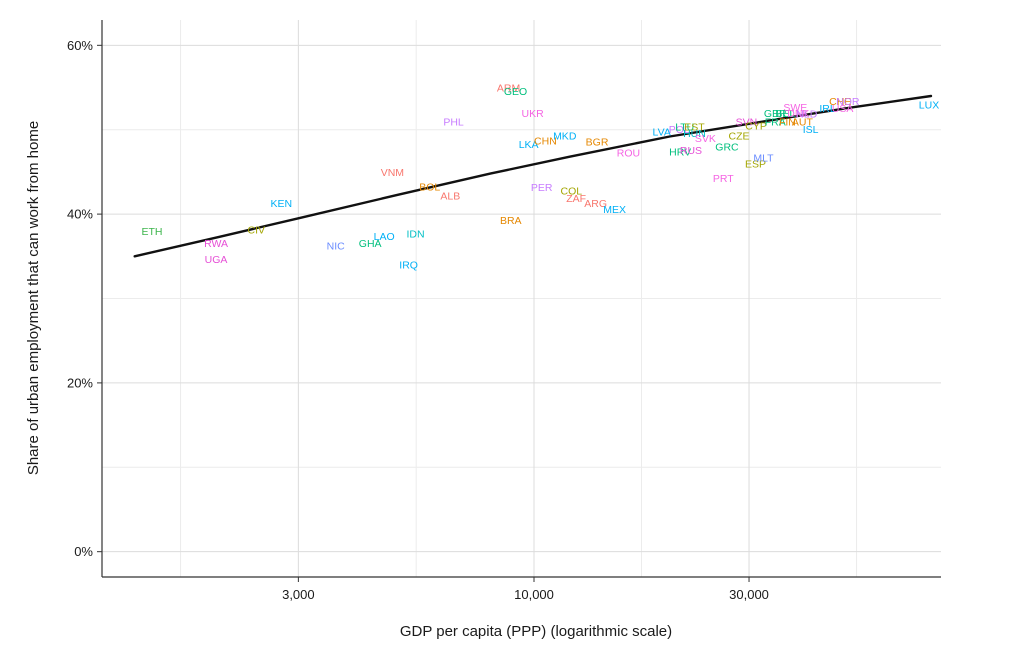 The height and width of the screenshot is (654, 1024). I want to click on y-tick-label: 60%, so click(80, 45).